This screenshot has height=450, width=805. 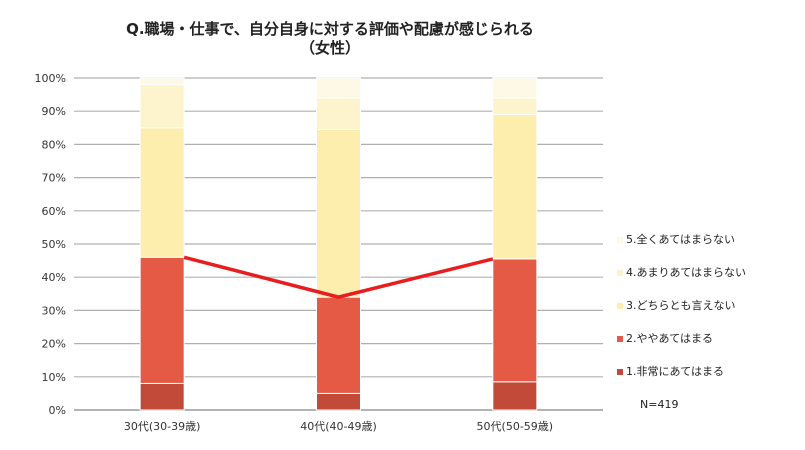 I want to click on line-overlay, so click(x=338, y=277).